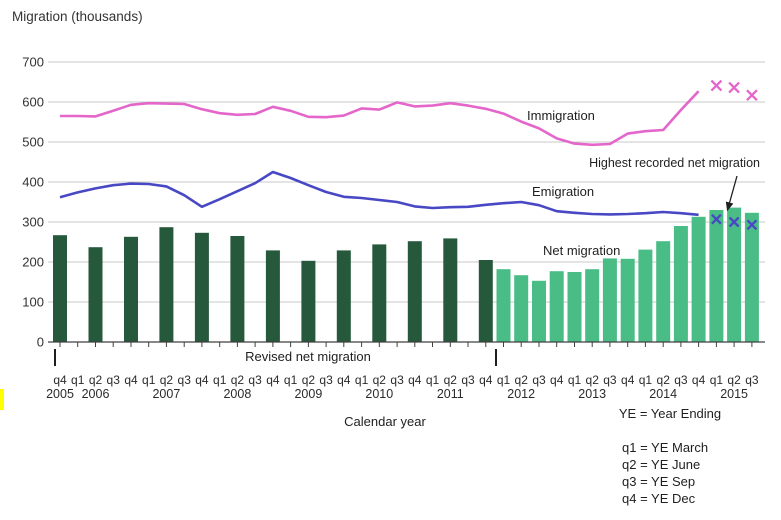 The height and width of the screenshot is (520, 781). Describe the element at coordinates (60, 394) in the screenshot. I see `year-label: 2005` at that location.